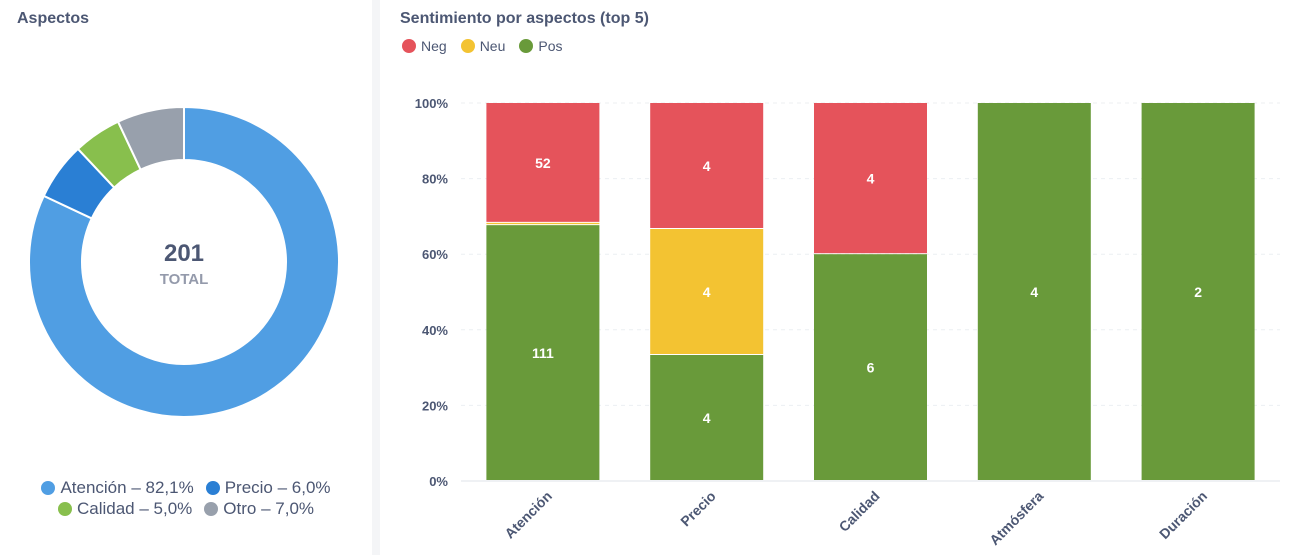 This screenshot has height=555, width=1294. I want to click on aspects-donut-chart: 201 TOTAL, so click(184, 261).